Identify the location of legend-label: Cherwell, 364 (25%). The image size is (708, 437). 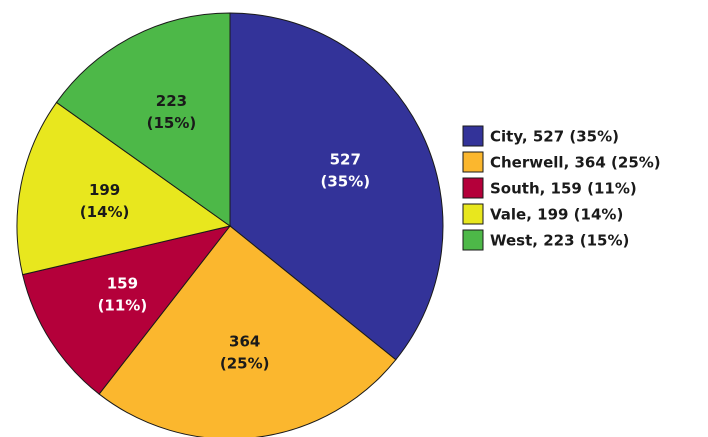
(575, 163).